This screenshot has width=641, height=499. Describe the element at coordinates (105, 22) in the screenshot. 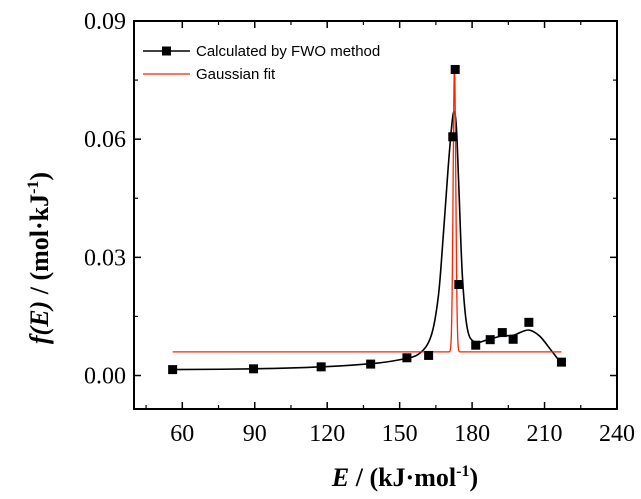

I see `y-tick-label: 0.09` at that location.